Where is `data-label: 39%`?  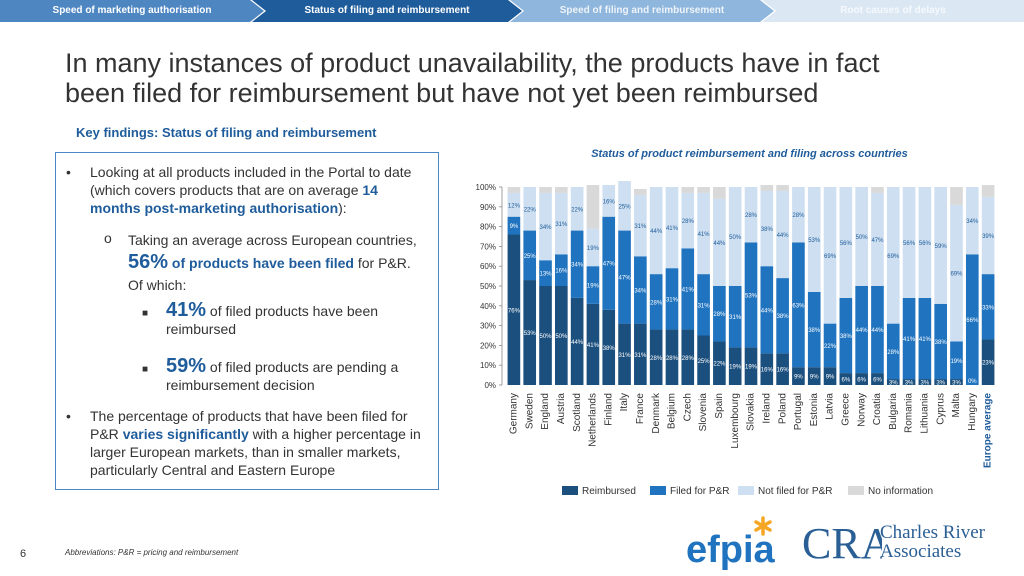
data-label: 39% is located at coordinates (988, 237).